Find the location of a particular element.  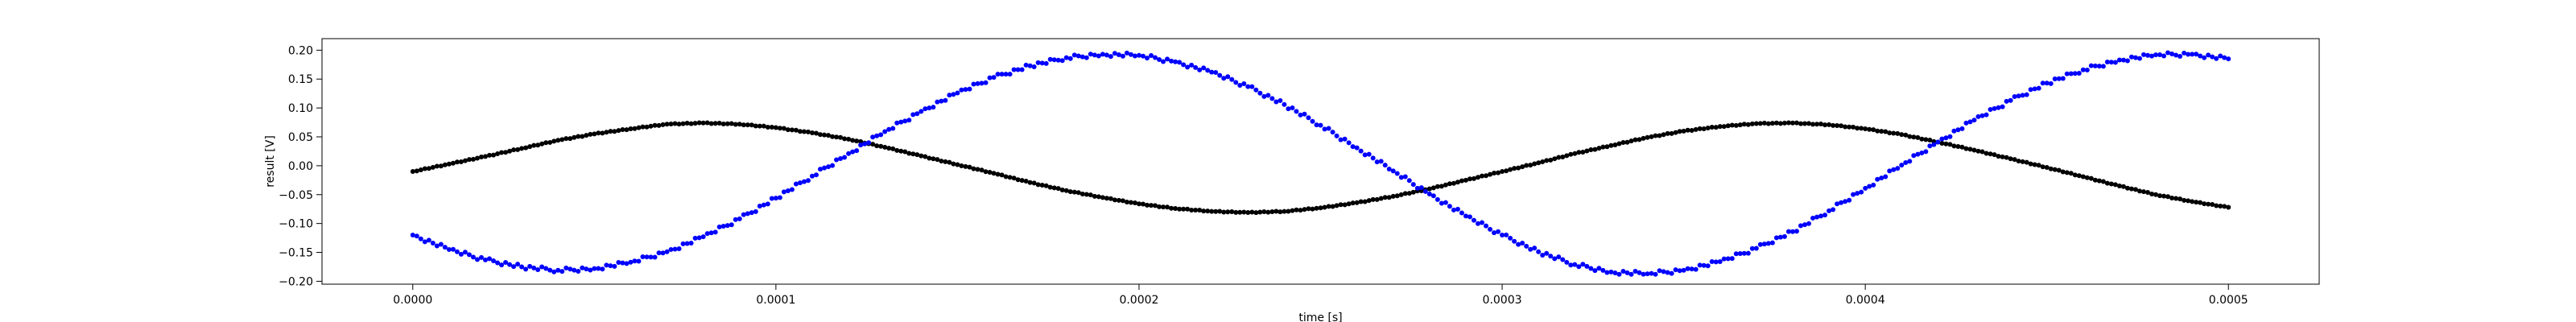

x-tick-label: 0.0002 is located at coordinates (1138, 300).